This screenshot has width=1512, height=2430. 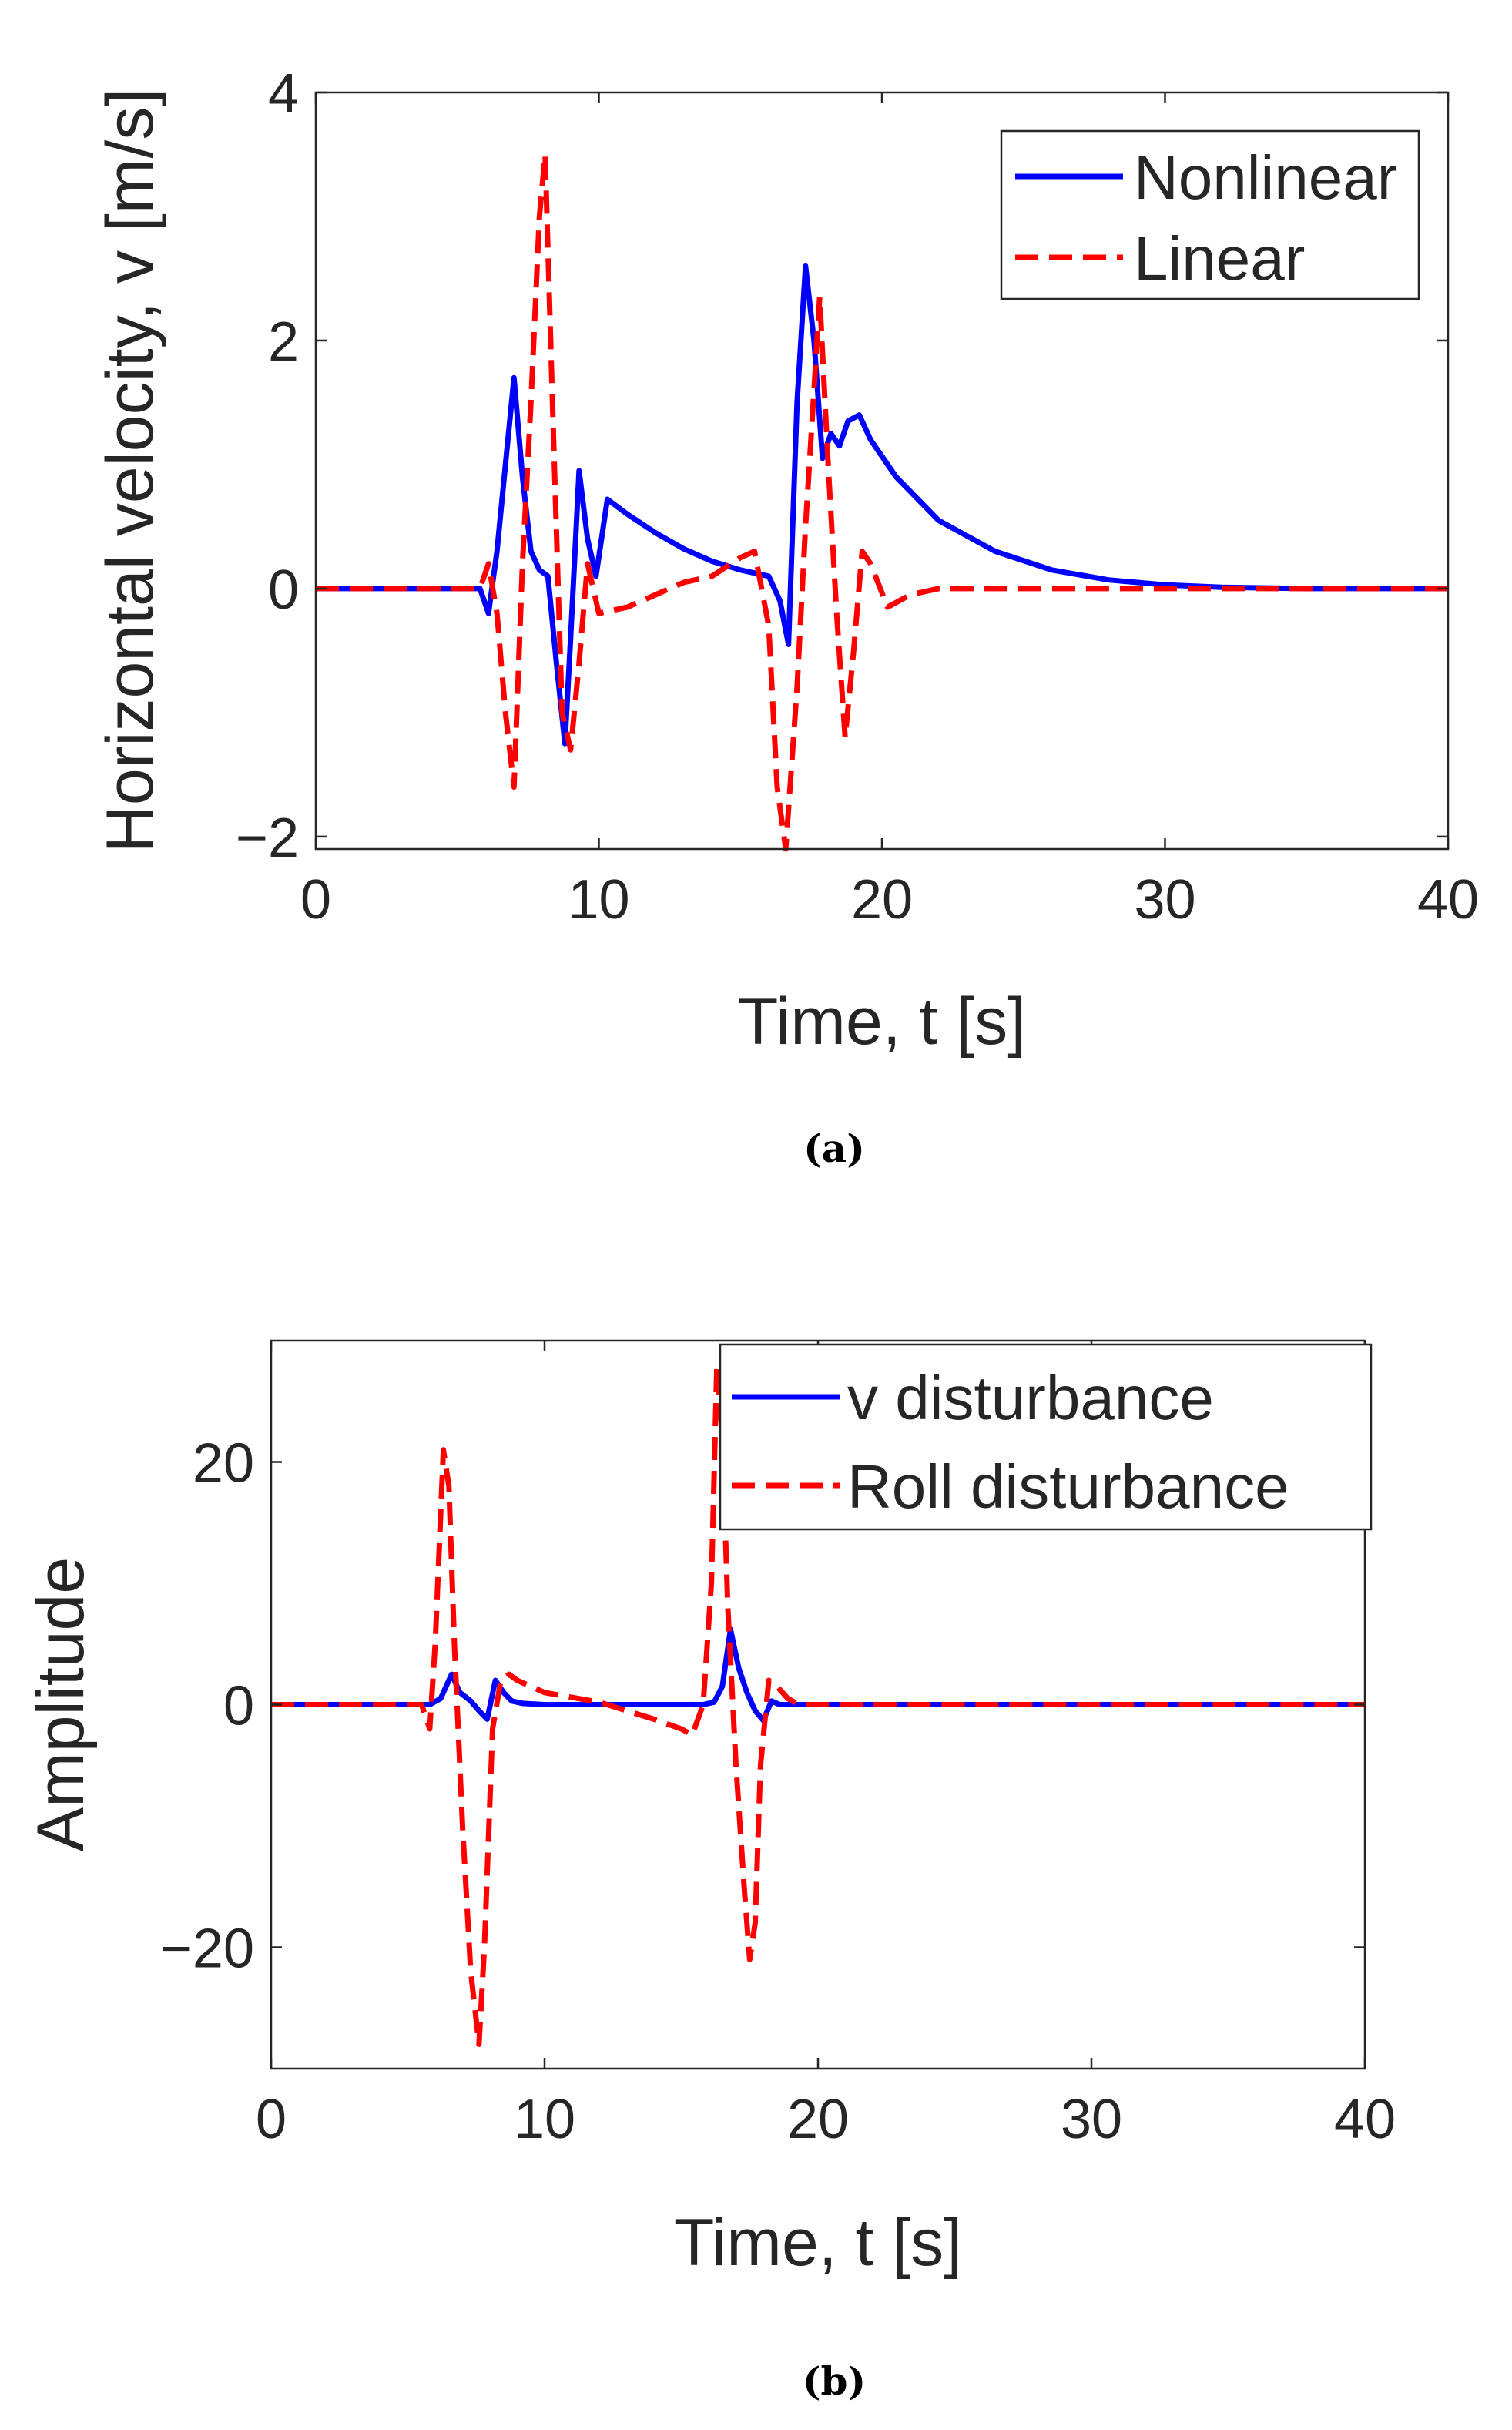 I want to click on legend-b: v disturbance Roll disturbance, so click(x=1046, y=1437).